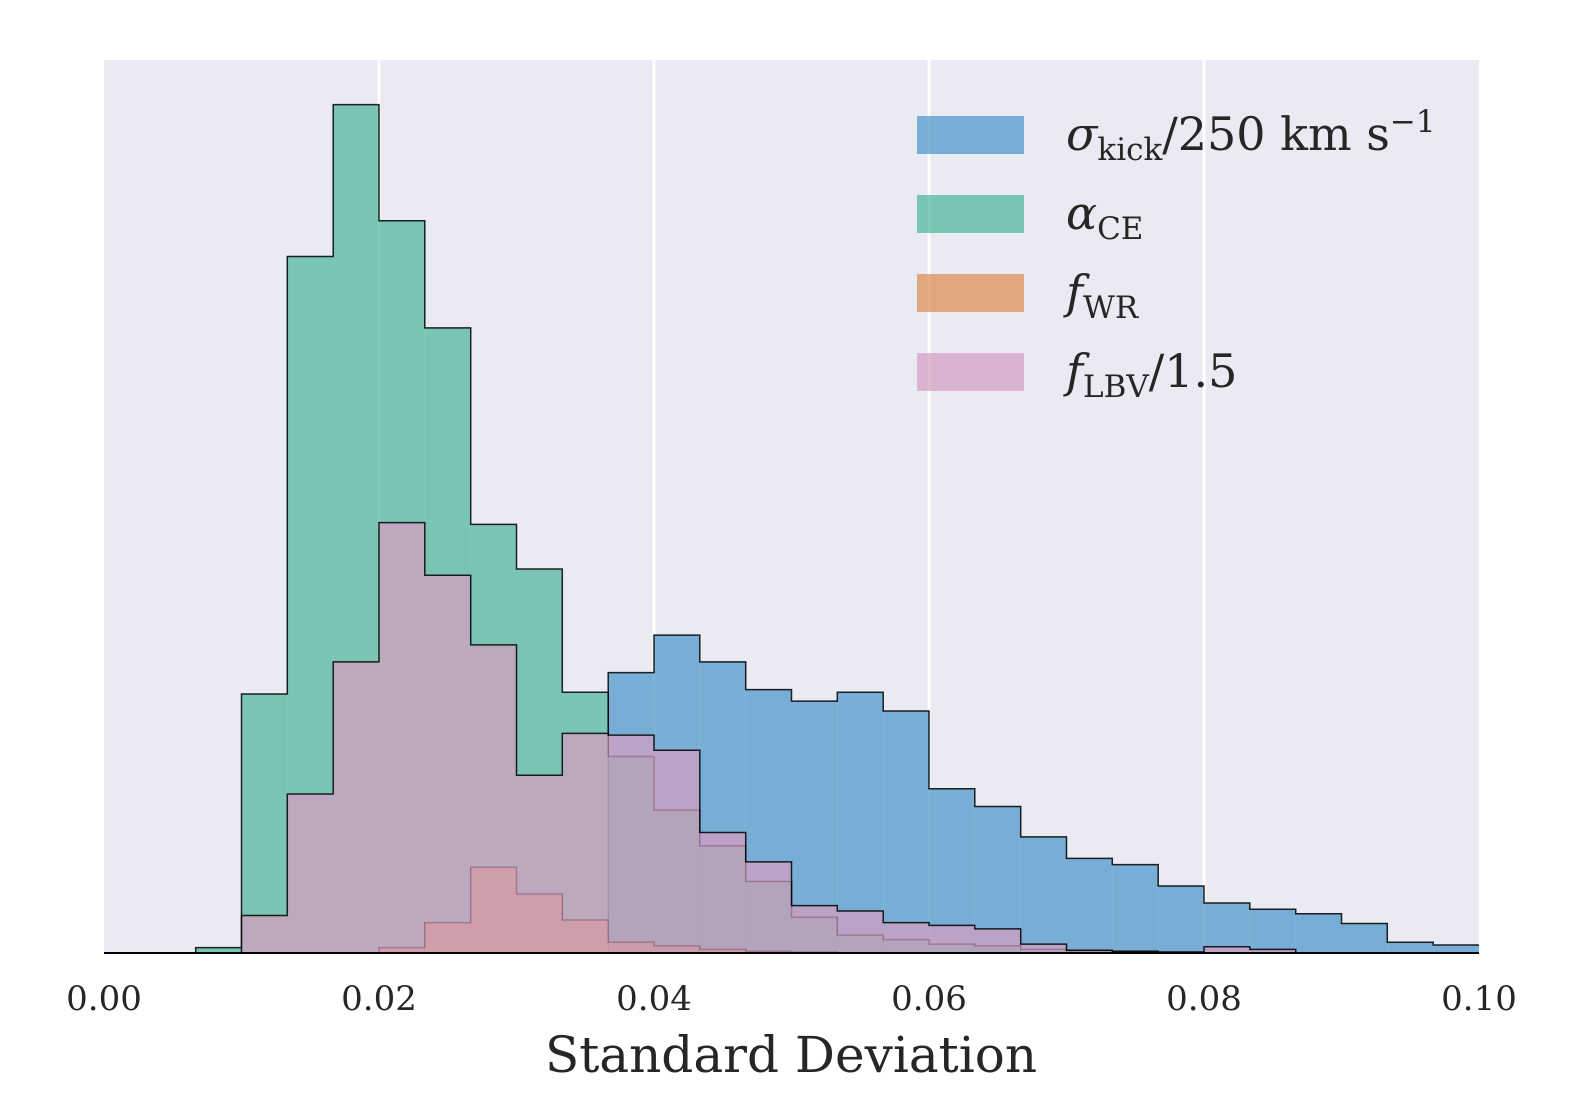  Describe the element at coordinates (929, 999) in the screenshot. I see `x-tick-label-3: 0.06` at that location.